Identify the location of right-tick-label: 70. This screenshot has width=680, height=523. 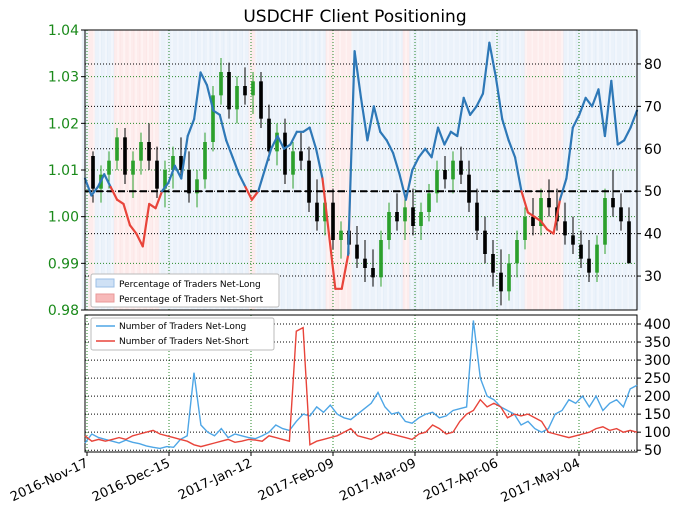
(653, 107).